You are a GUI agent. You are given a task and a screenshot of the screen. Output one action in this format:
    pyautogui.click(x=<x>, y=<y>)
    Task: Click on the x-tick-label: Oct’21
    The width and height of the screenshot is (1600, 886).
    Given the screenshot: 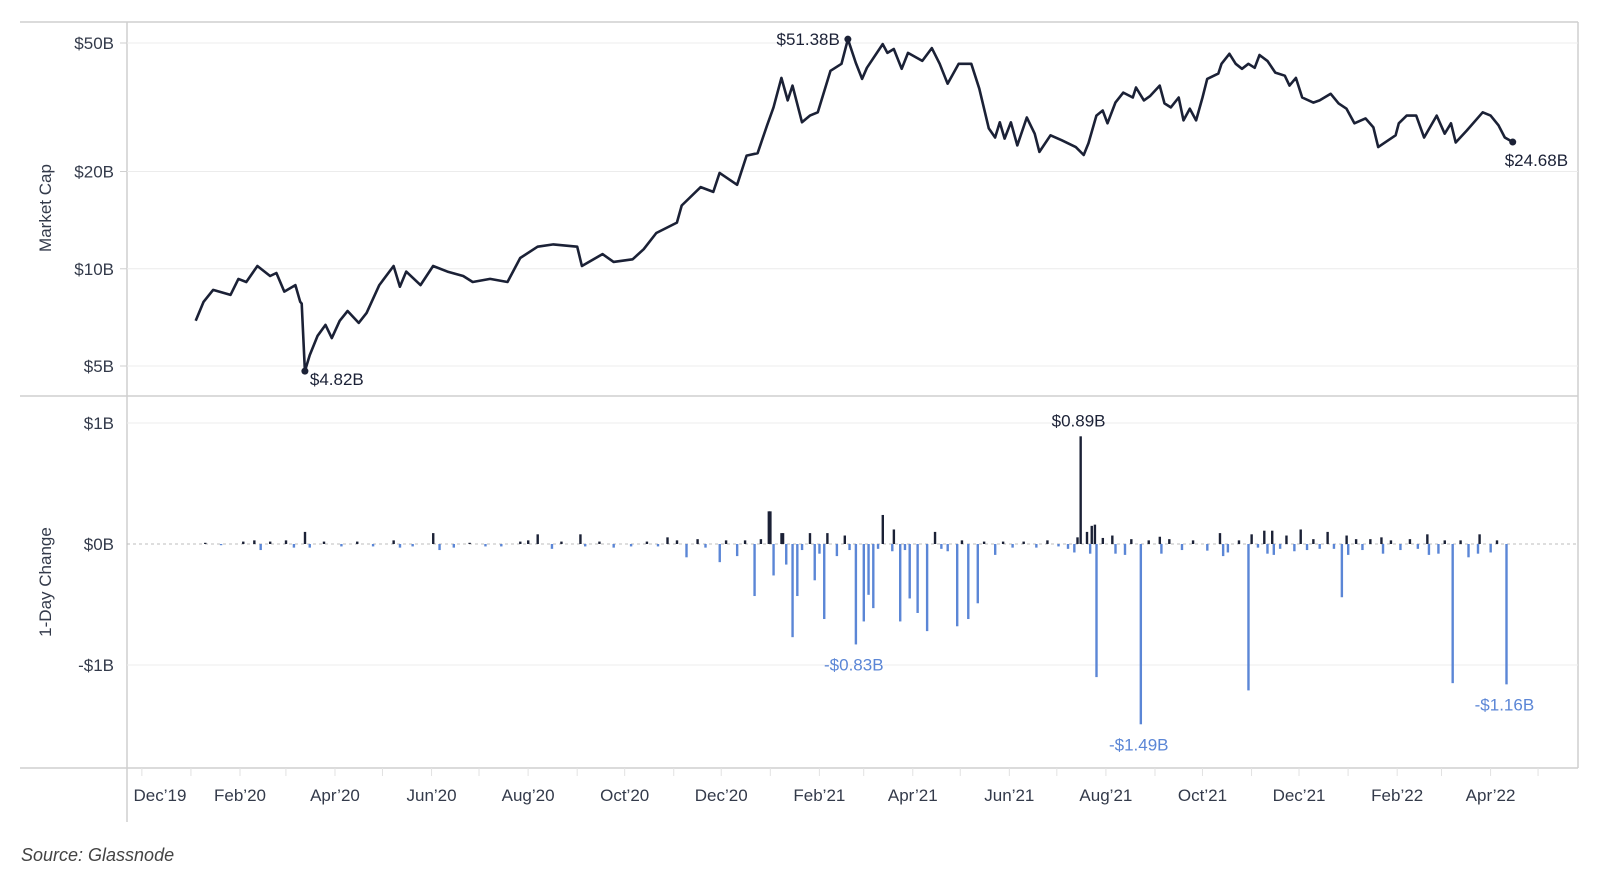 What is the action you would take?
    pyautogui.click(x=1202, y=795)
    